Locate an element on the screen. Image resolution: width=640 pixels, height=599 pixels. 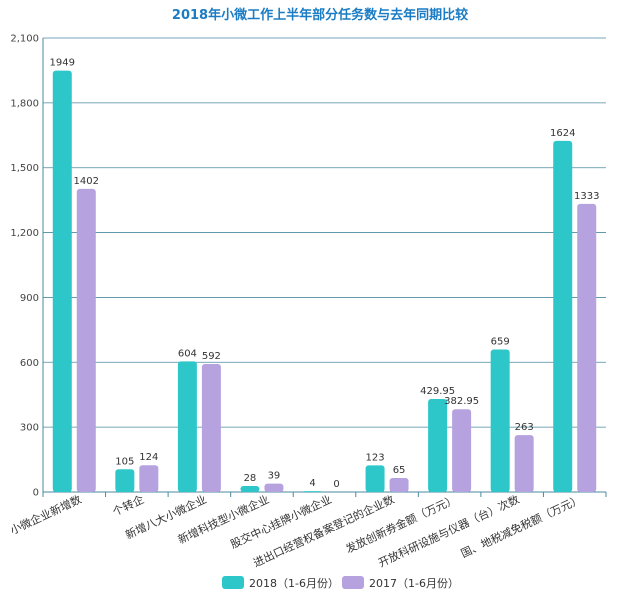
legend-label: 2018（1-6月份） is located at coordinates (294, 583).